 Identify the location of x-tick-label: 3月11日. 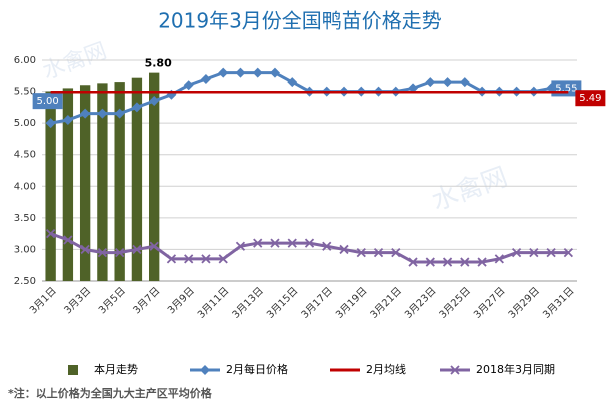
(213, 303).